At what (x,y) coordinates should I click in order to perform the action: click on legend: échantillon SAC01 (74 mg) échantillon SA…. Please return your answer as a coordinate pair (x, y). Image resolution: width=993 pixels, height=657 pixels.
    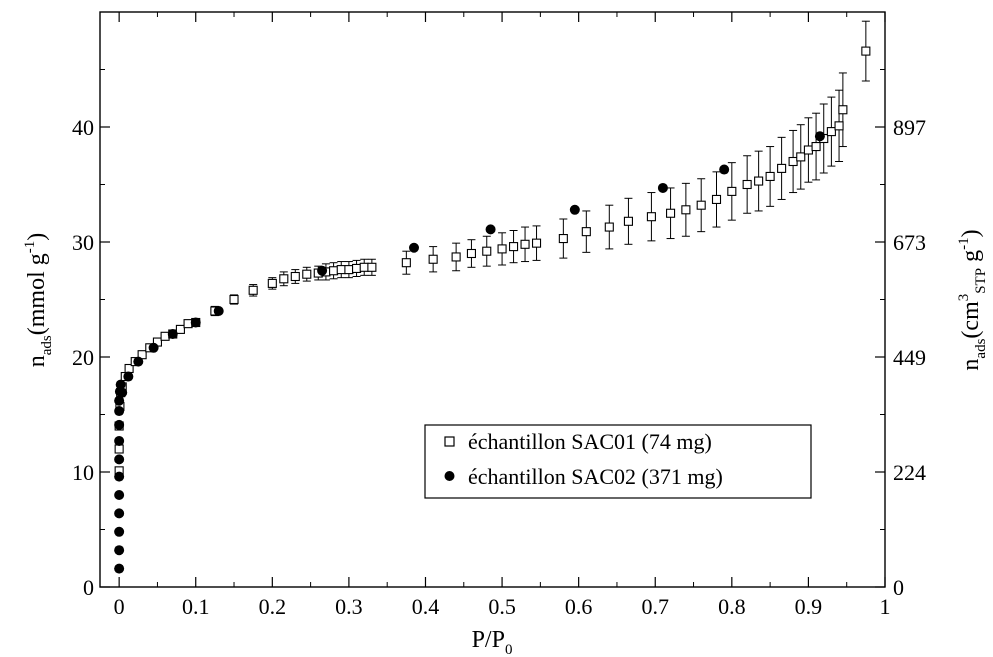
    Looking at the image, I should click on (618, 461).